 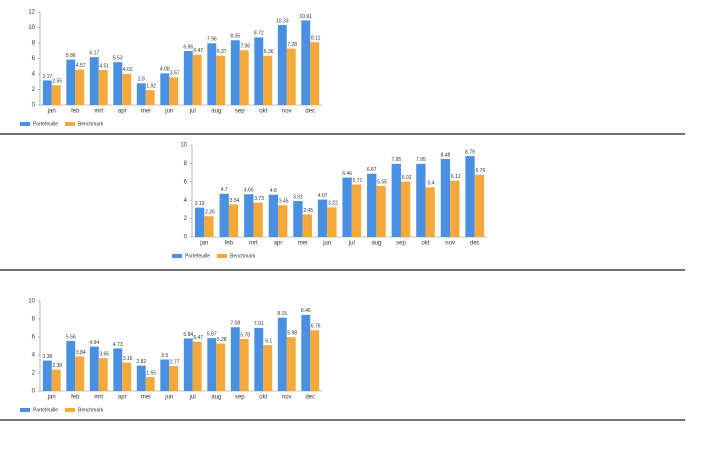 What do you see at coordinates (235, 201) in the screenshot?
I see `value-label: 3.54` at bounding box center [235, 201].